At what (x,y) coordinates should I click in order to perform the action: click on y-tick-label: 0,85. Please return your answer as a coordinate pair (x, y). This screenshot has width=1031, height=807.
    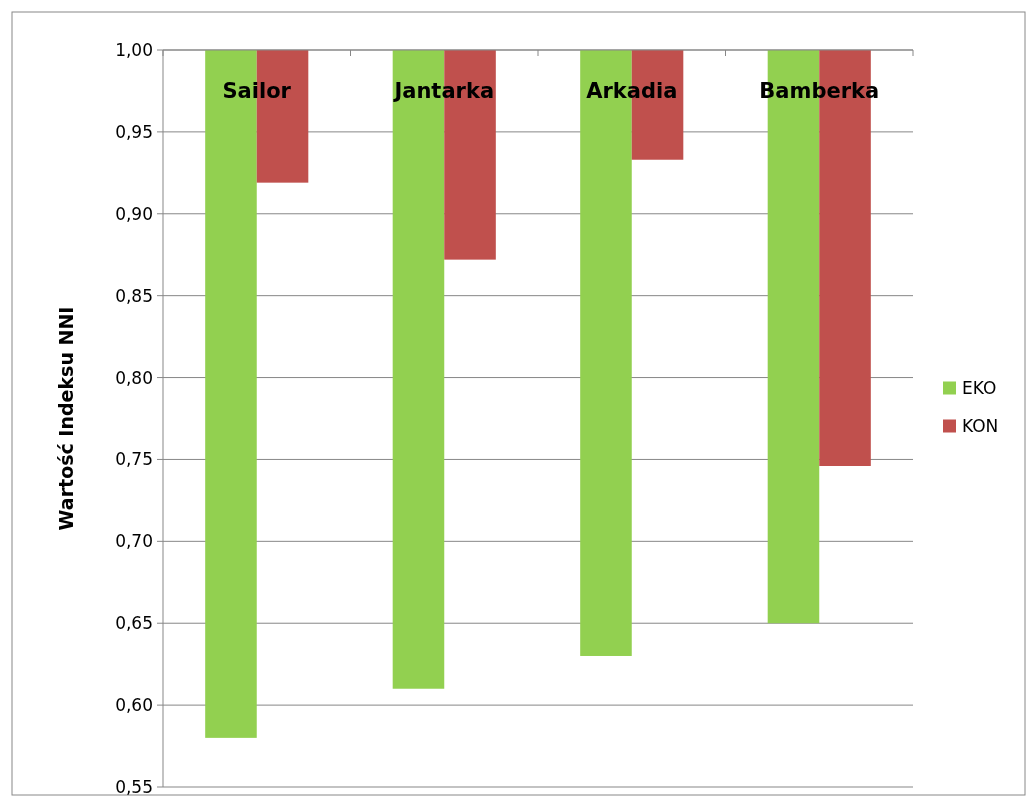
    Looking at the image, I should click on (134, 295).